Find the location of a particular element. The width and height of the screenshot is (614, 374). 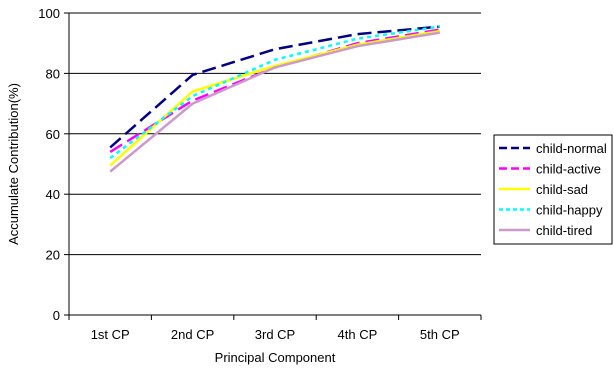

y-tick-label: 60 is located at coordinates (53, 134).